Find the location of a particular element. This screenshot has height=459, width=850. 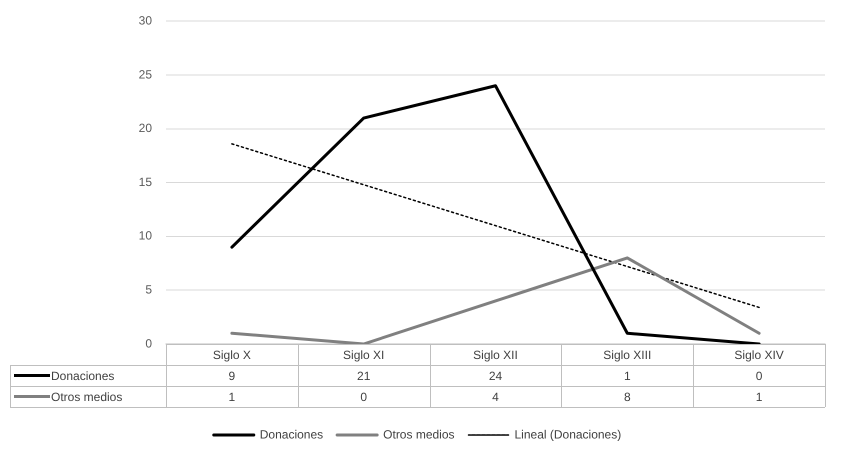

legend-label: Donaciones is located at coordinates (292, 434).